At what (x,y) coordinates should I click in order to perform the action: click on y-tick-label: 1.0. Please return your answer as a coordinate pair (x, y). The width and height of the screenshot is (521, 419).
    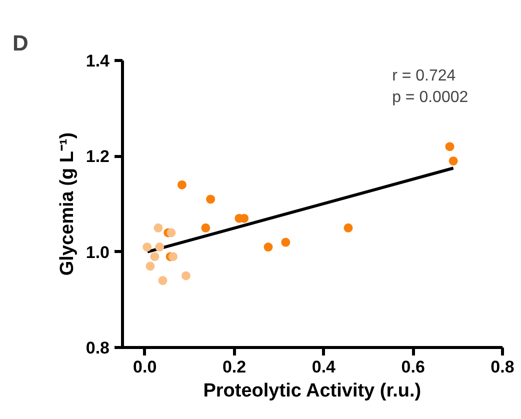
    Looking at the image, I should click on (98, 252).